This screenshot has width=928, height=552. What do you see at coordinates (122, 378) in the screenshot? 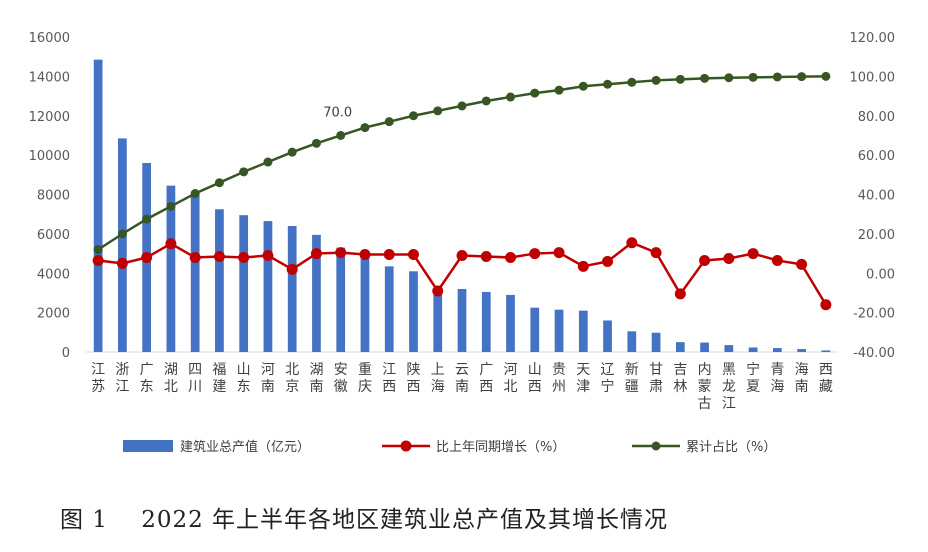
I see `category-label: 浙江` at bounding box center [122, 378].